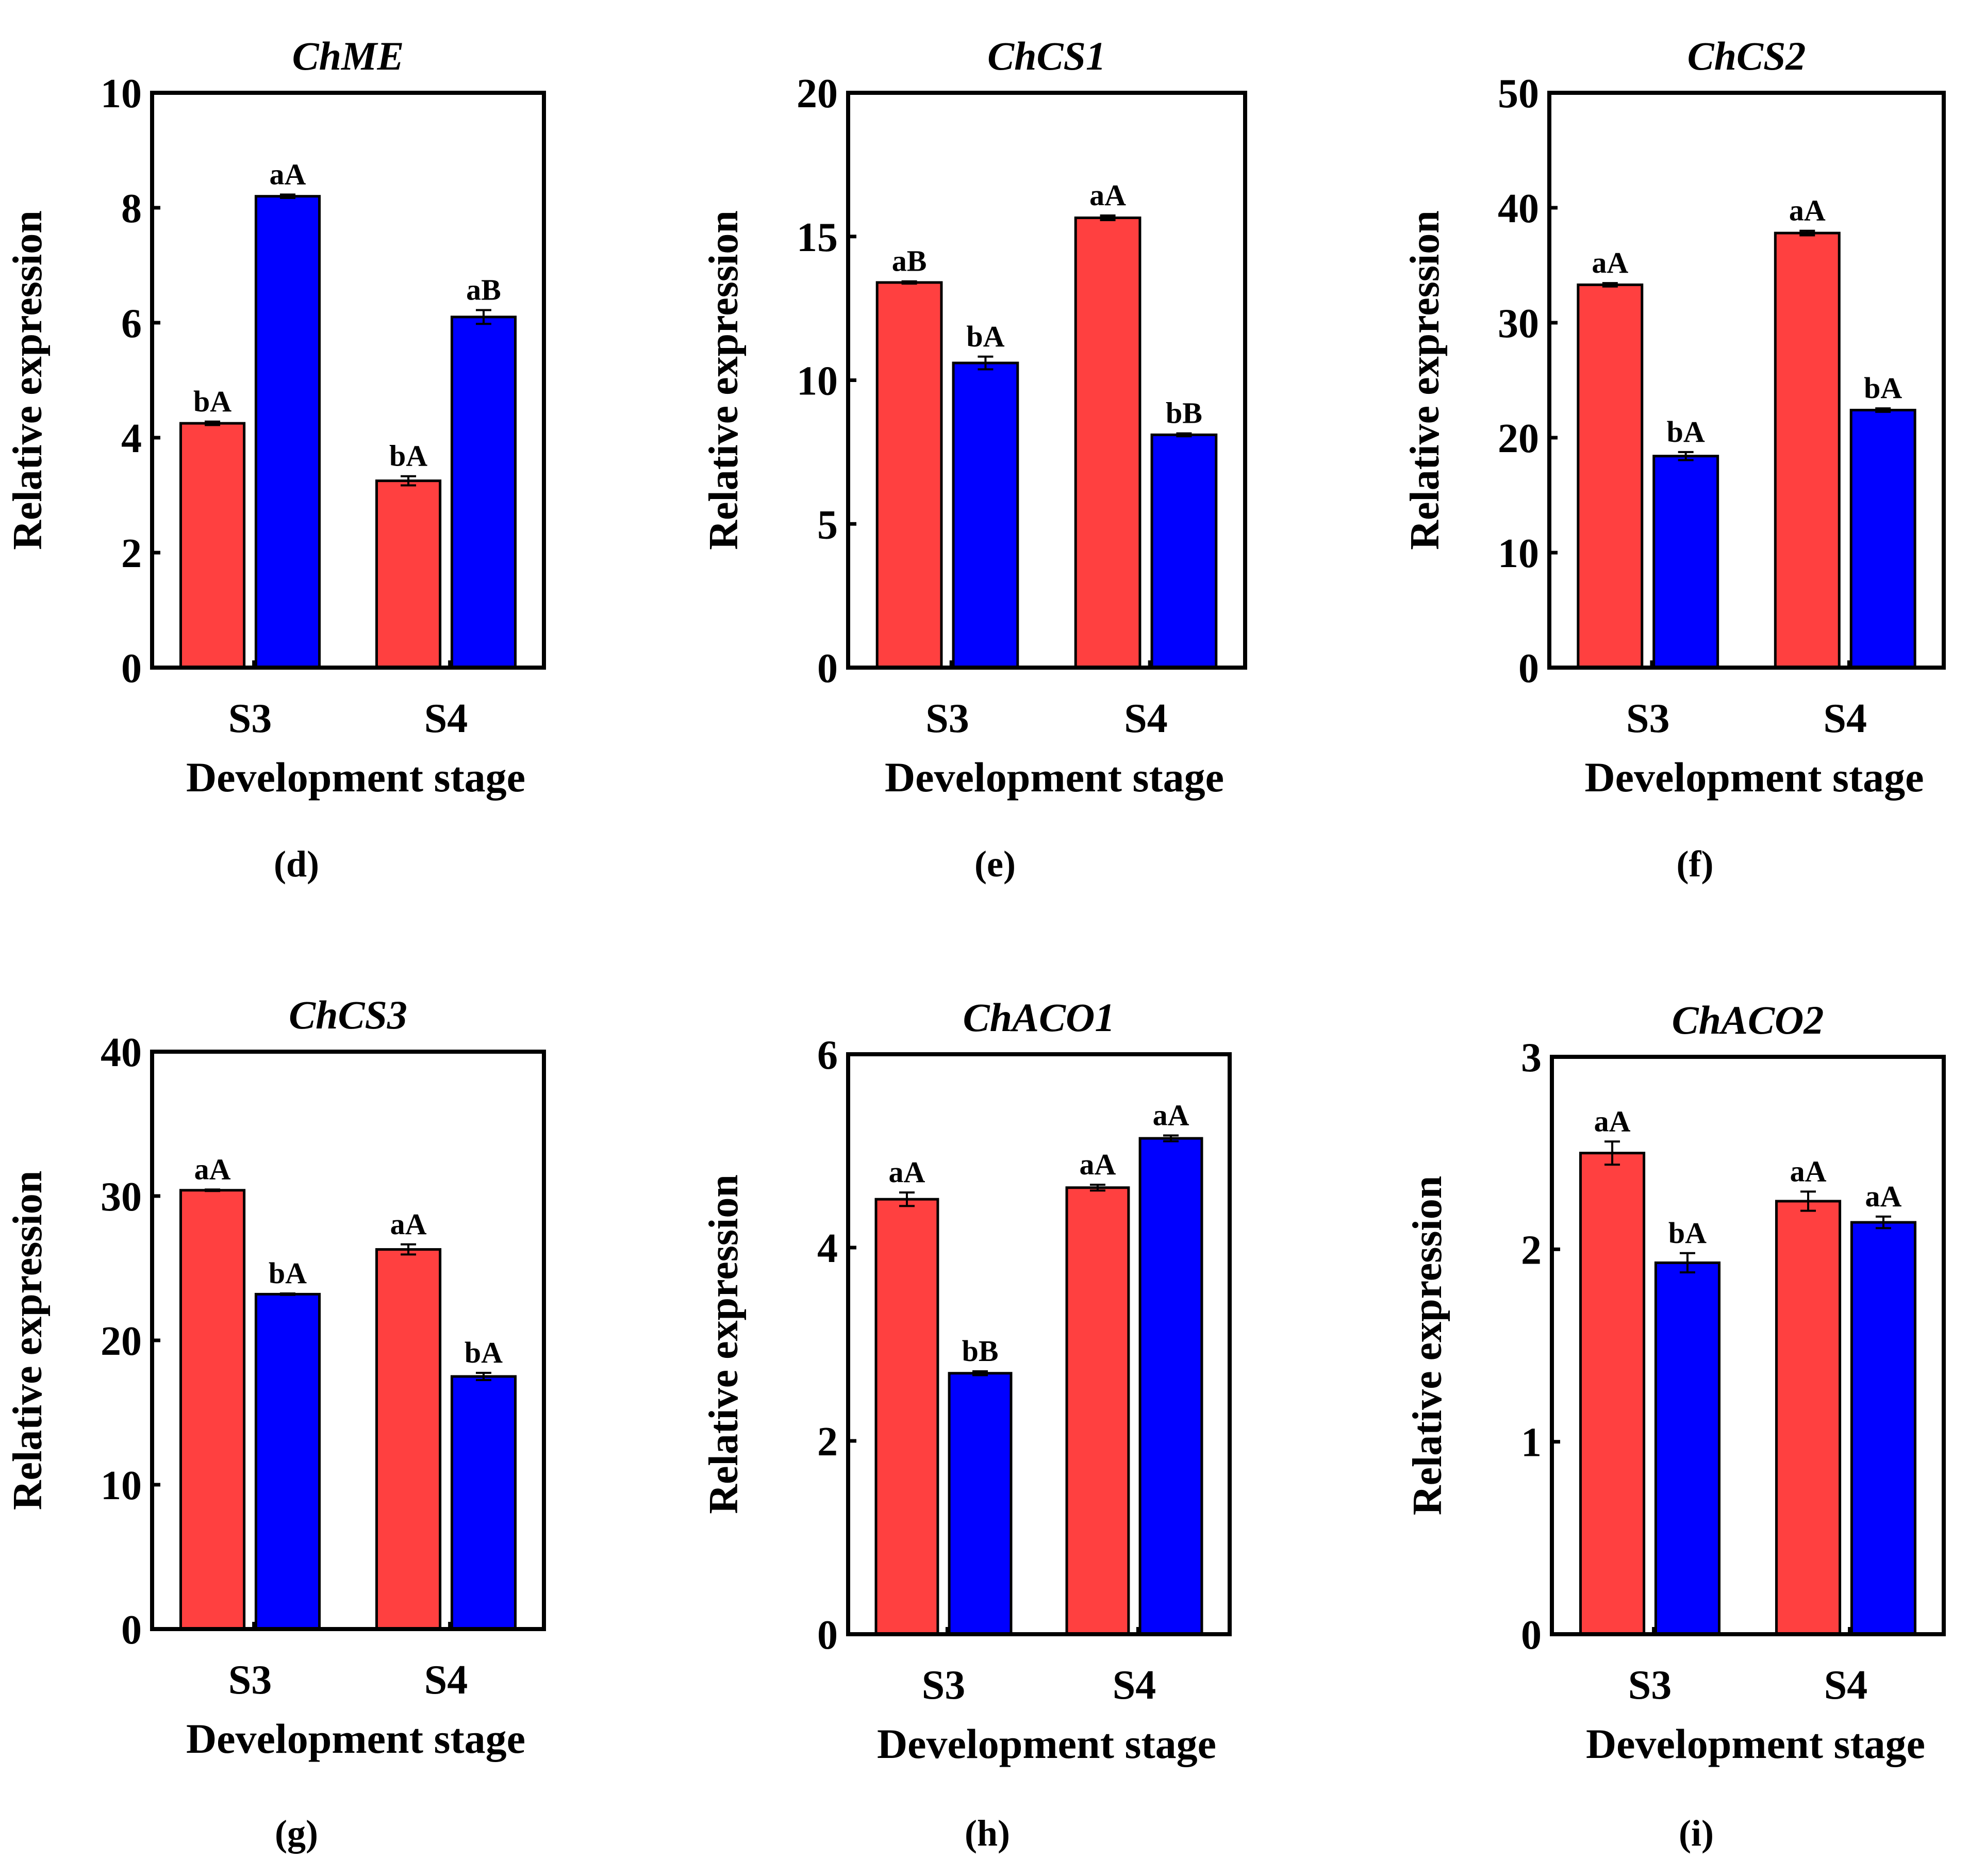  Describe the element at coordinates (827, 524) in the screenshot. I see `y-tick-label: 5` at that location.